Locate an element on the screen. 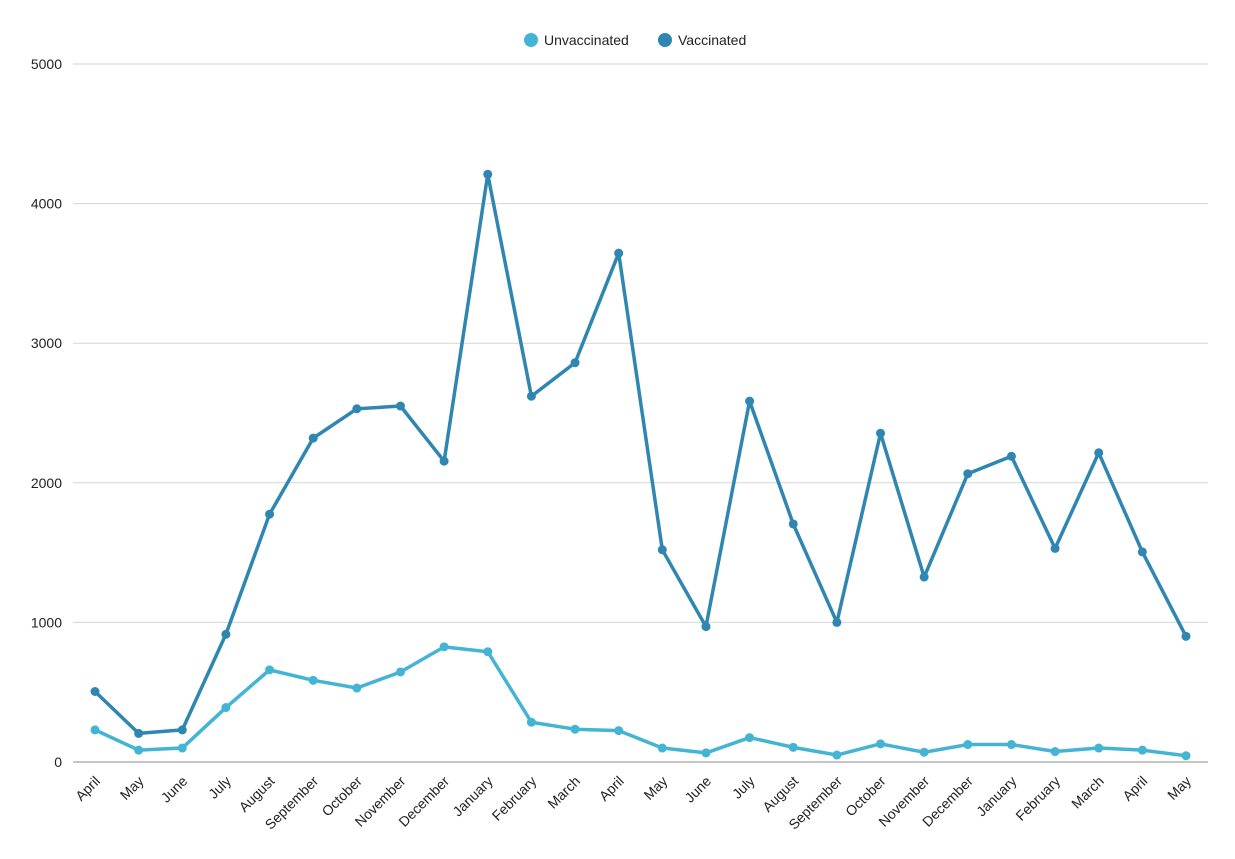 Image resolution: width=1235 pixels, height=859 pixels. legend-item-vaccinated: Vaccinated is located at coordinates (702, 40).